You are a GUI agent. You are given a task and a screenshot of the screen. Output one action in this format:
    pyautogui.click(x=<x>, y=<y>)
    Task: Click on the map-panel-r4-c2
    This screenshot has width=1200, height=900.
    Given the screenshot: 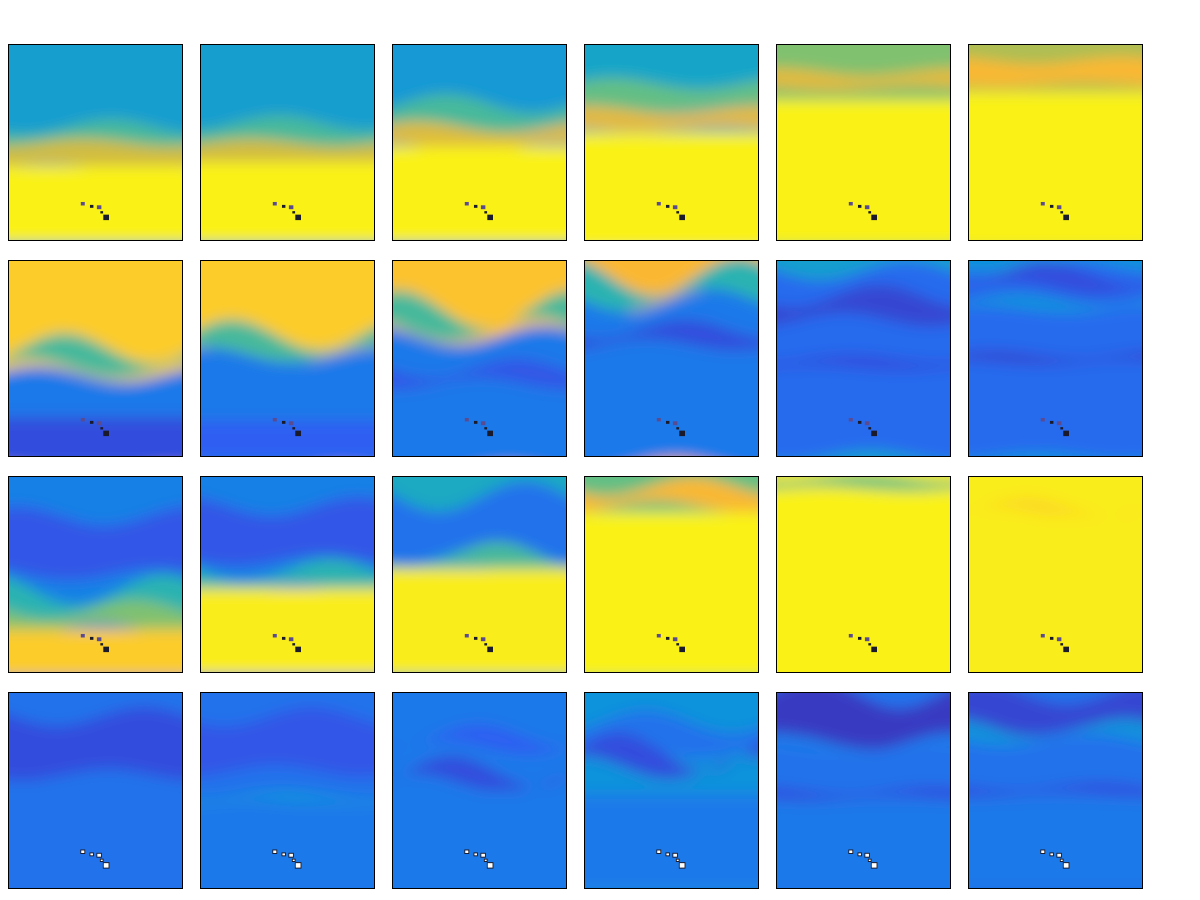 What is the action you would take?
    pyautogui.click(x=287, y=790)
    